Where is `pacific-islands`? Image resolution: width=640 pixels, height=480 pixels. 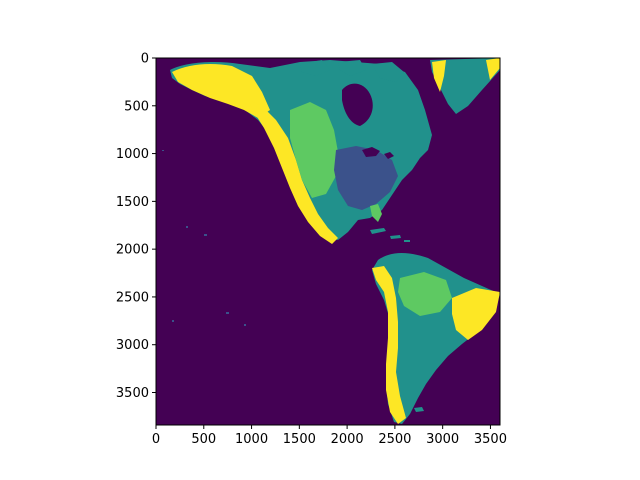 pacific-islands is located at coordinates (204, 238).